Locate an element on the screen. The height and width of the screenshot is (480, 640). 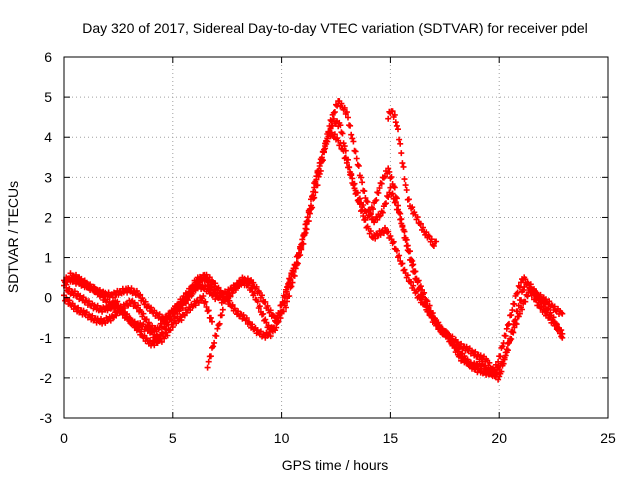
x-axis-label: GPS time / hours is located at coordinates (335, 465).